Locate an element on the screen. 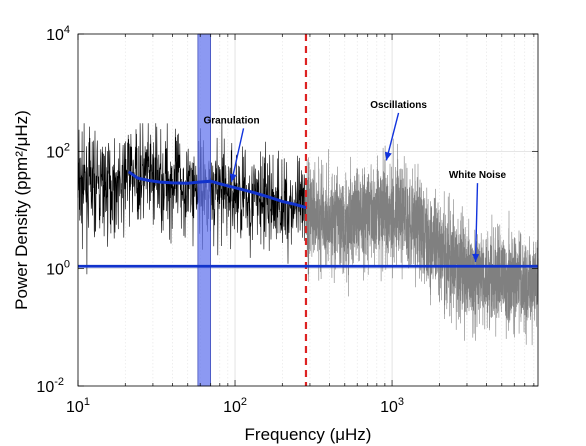 This screenshot has height=446, width=586. y-tick-label: 10⁴ is located at coordinates (58, 34).